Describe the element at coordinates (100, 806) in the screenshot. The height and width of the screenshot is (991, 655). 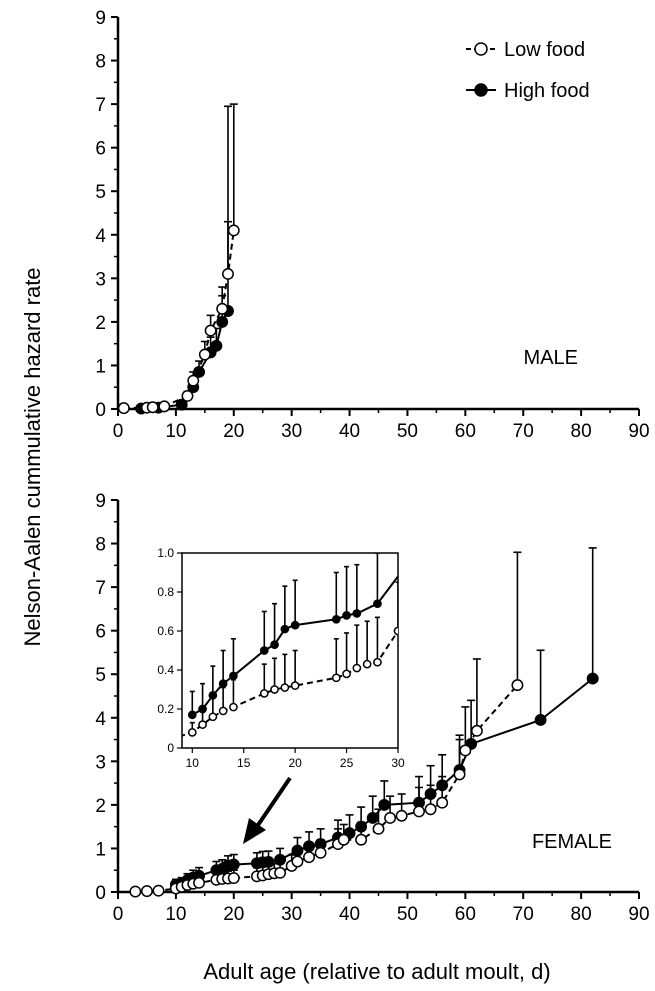
I see `panel-female-y-tick-label: 2` at that location.